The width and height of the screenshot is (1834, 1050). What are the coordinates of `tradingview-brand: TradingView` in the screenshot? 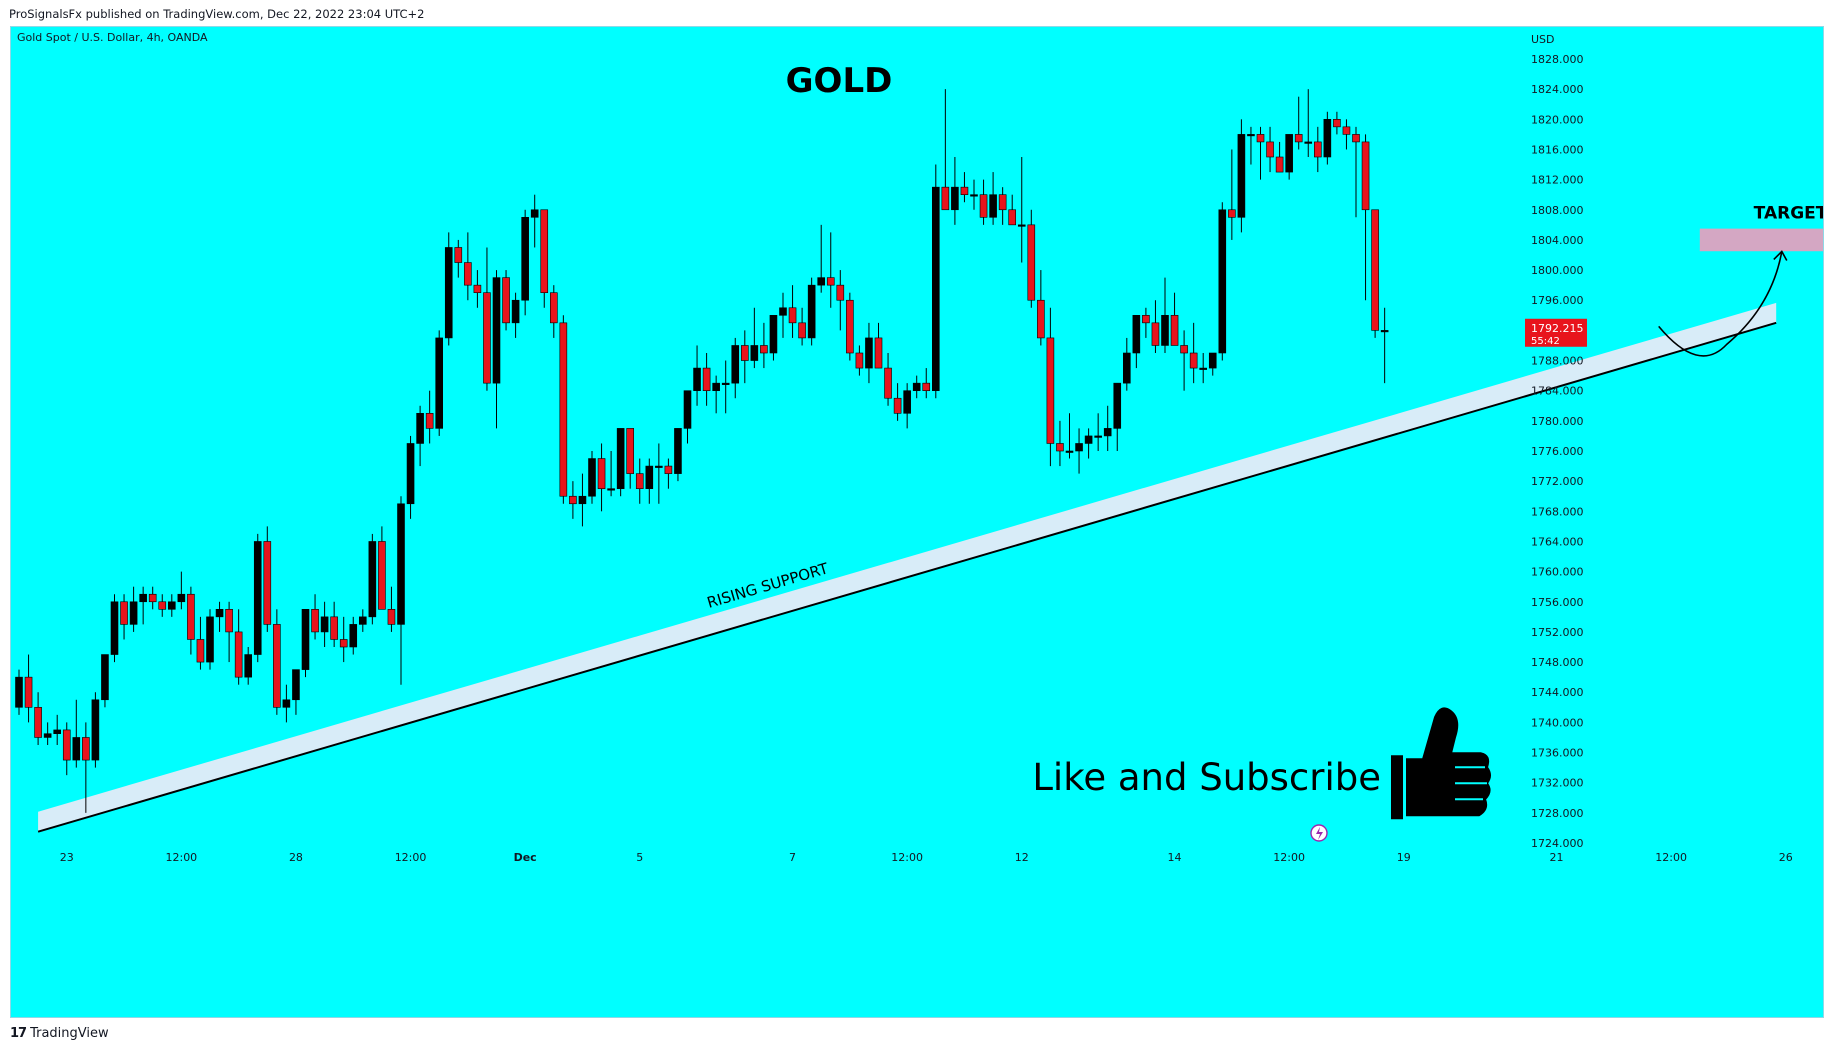 It's located at (69, 1033).